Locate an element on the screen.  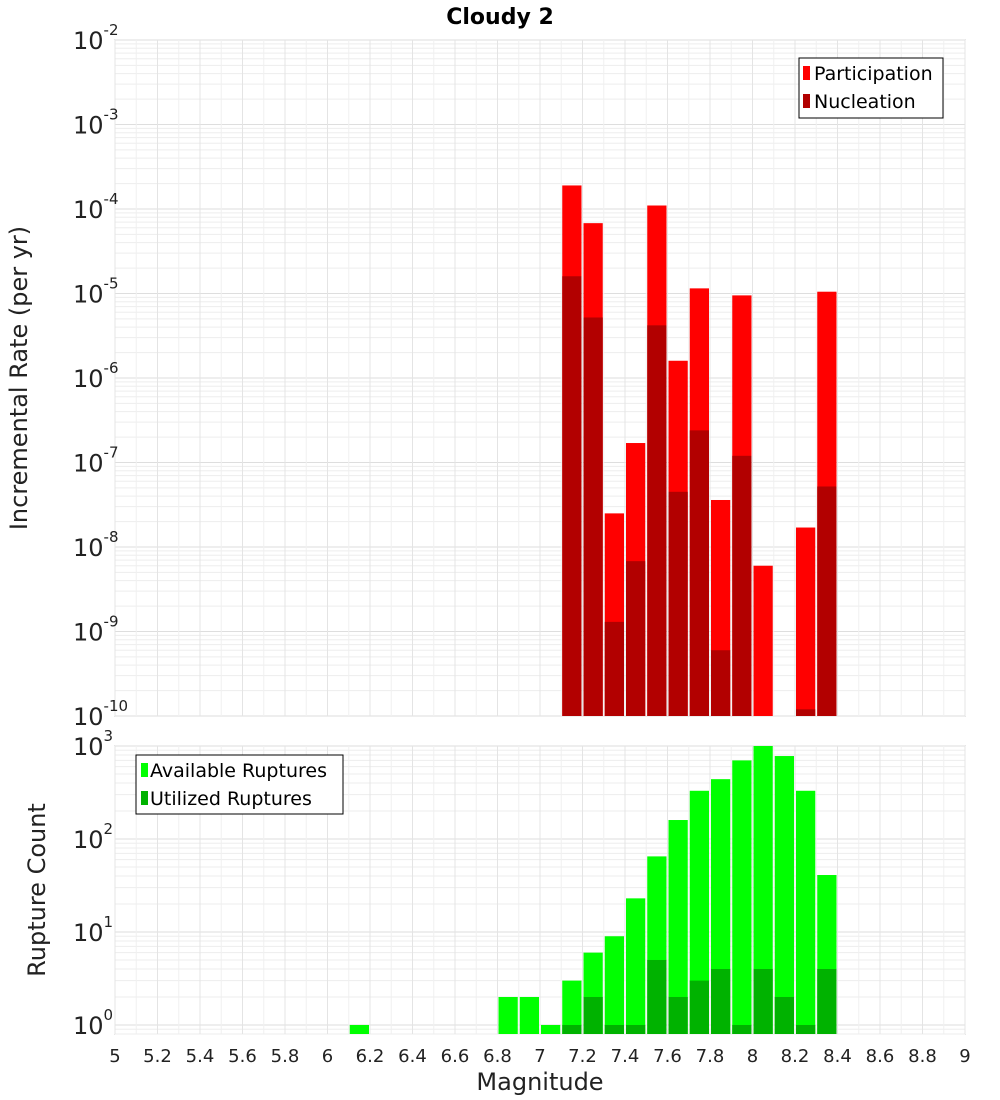
legend-label-utilized: Utilized Ruptures is located at coordinates (231, 799).